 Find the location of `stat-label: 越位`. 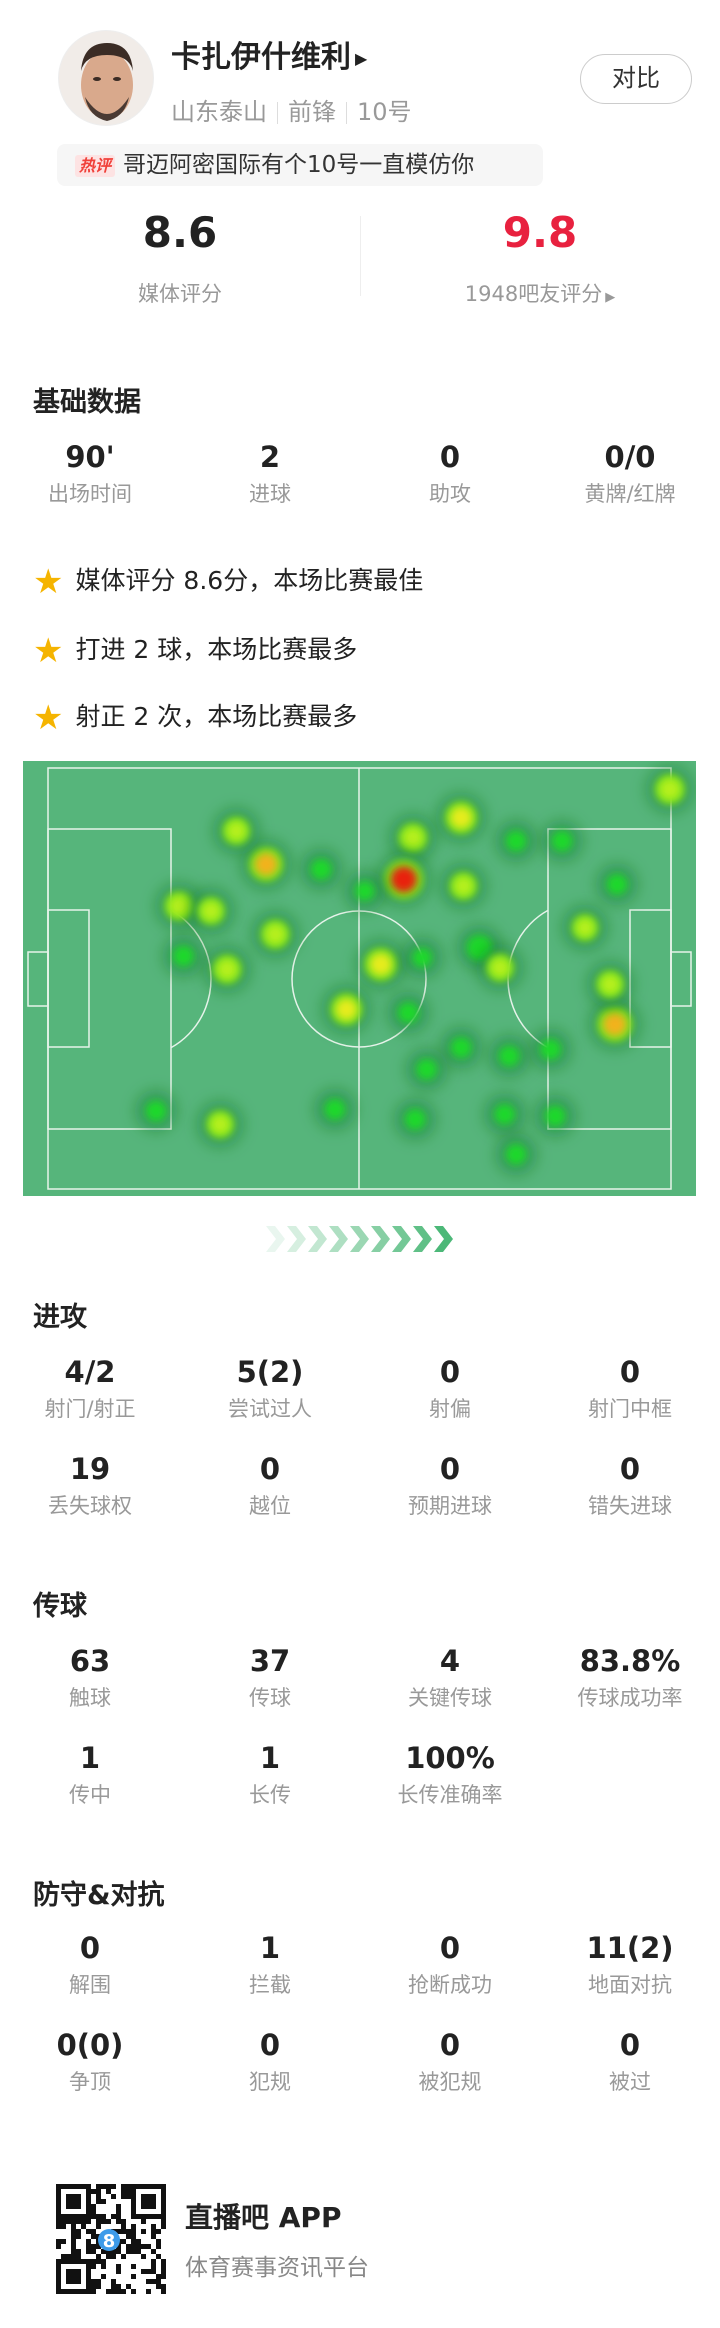

stat-label: 越位 is located at coordinates (270, 1506).